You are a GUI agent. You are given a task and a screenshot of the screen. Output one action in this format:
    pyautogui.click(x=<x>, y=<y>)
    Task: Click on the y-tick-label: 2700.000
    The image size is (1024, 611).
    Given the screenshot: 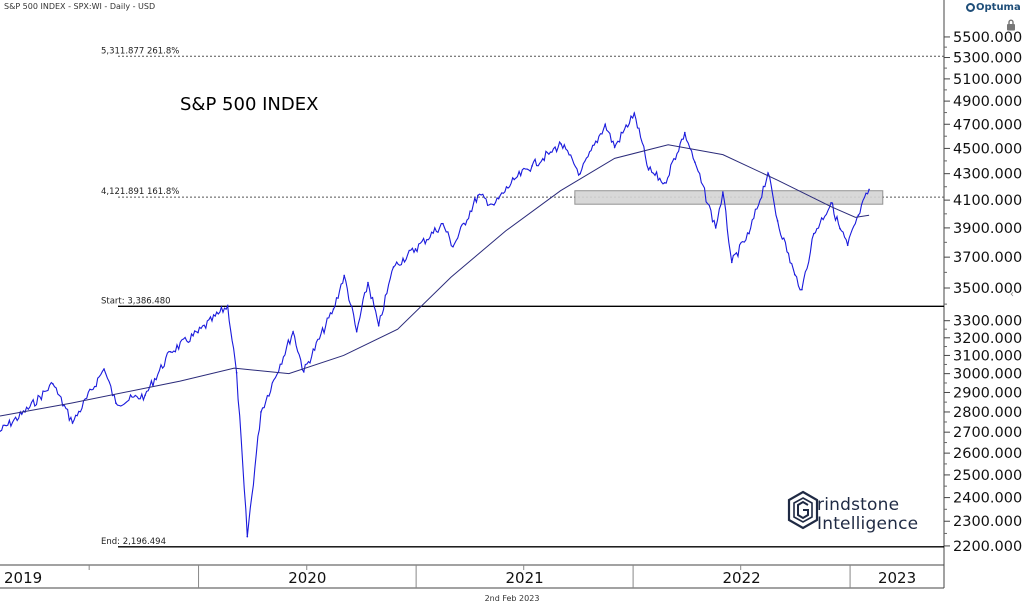 What is the action you would take?
    pyautogui.click(x=987, y=433)
    